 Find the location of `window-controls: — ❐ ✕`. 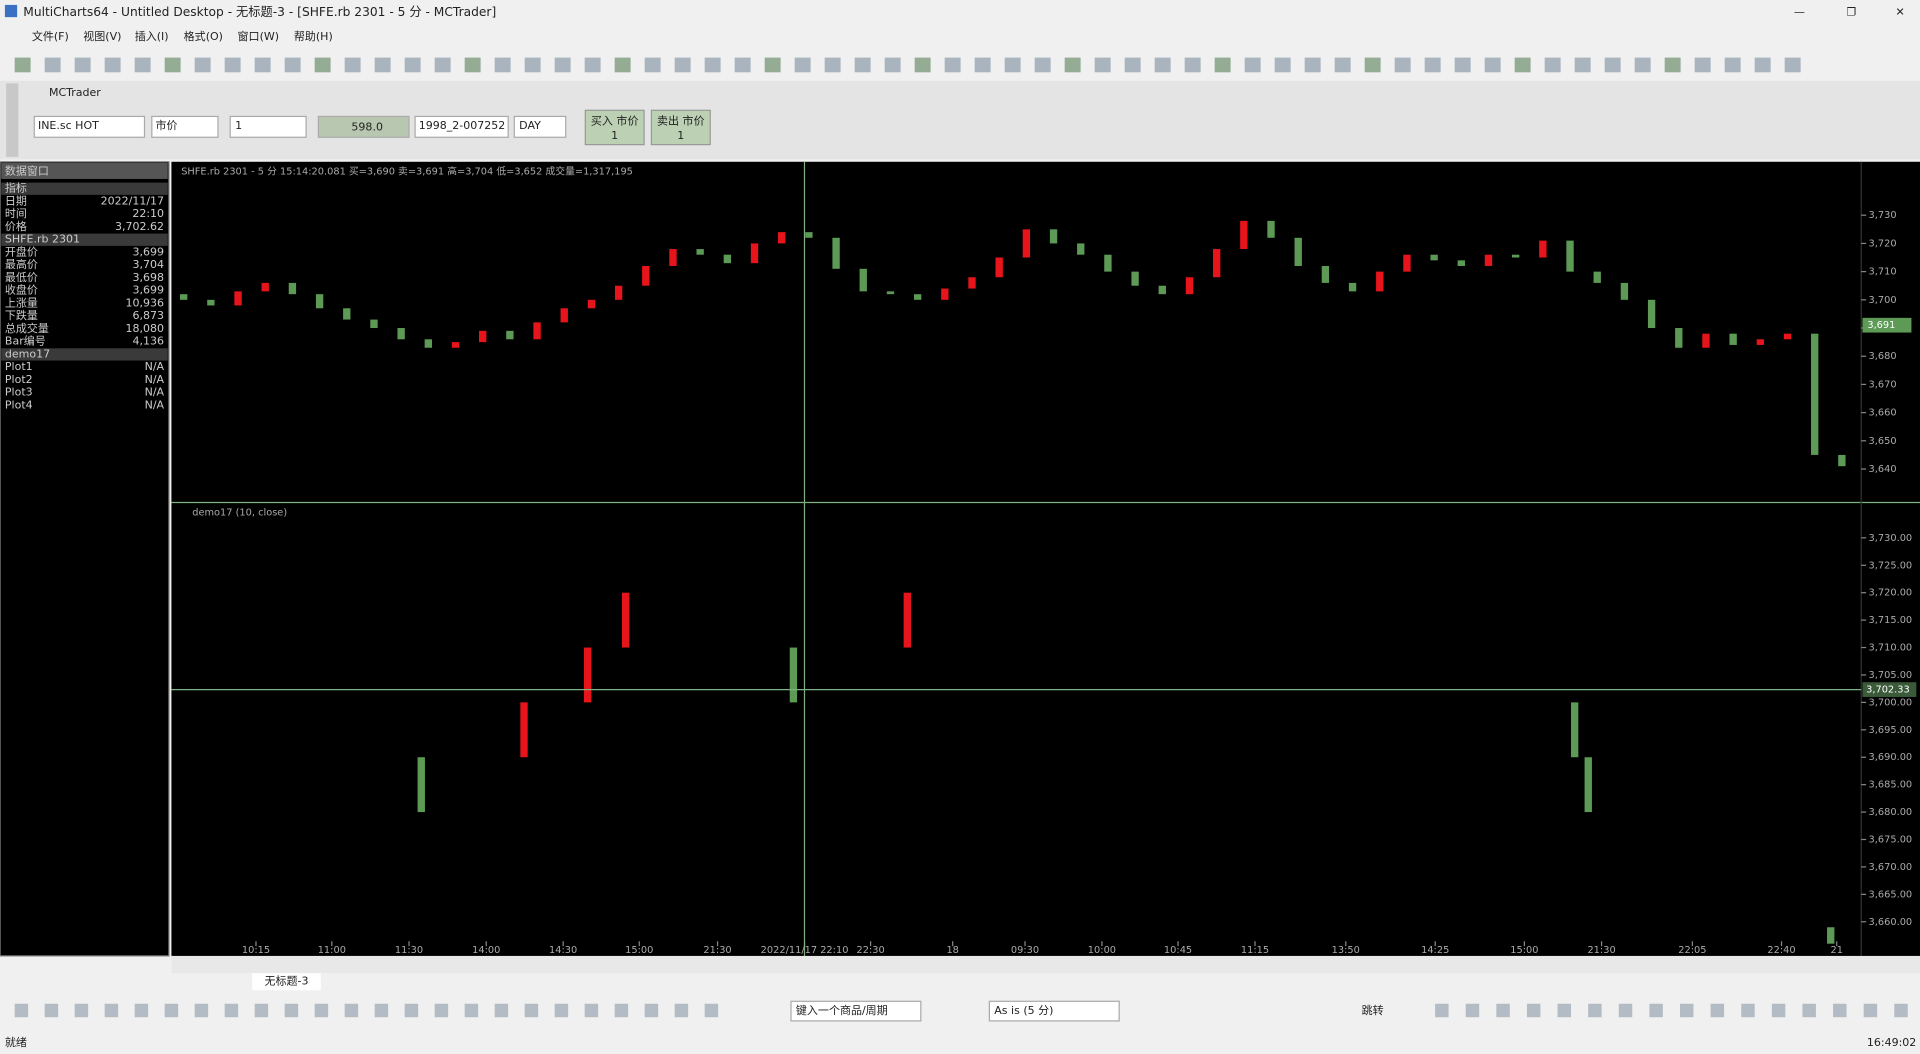

window-controls: — ❐ ✕ is located at coordinates (1849, 11).